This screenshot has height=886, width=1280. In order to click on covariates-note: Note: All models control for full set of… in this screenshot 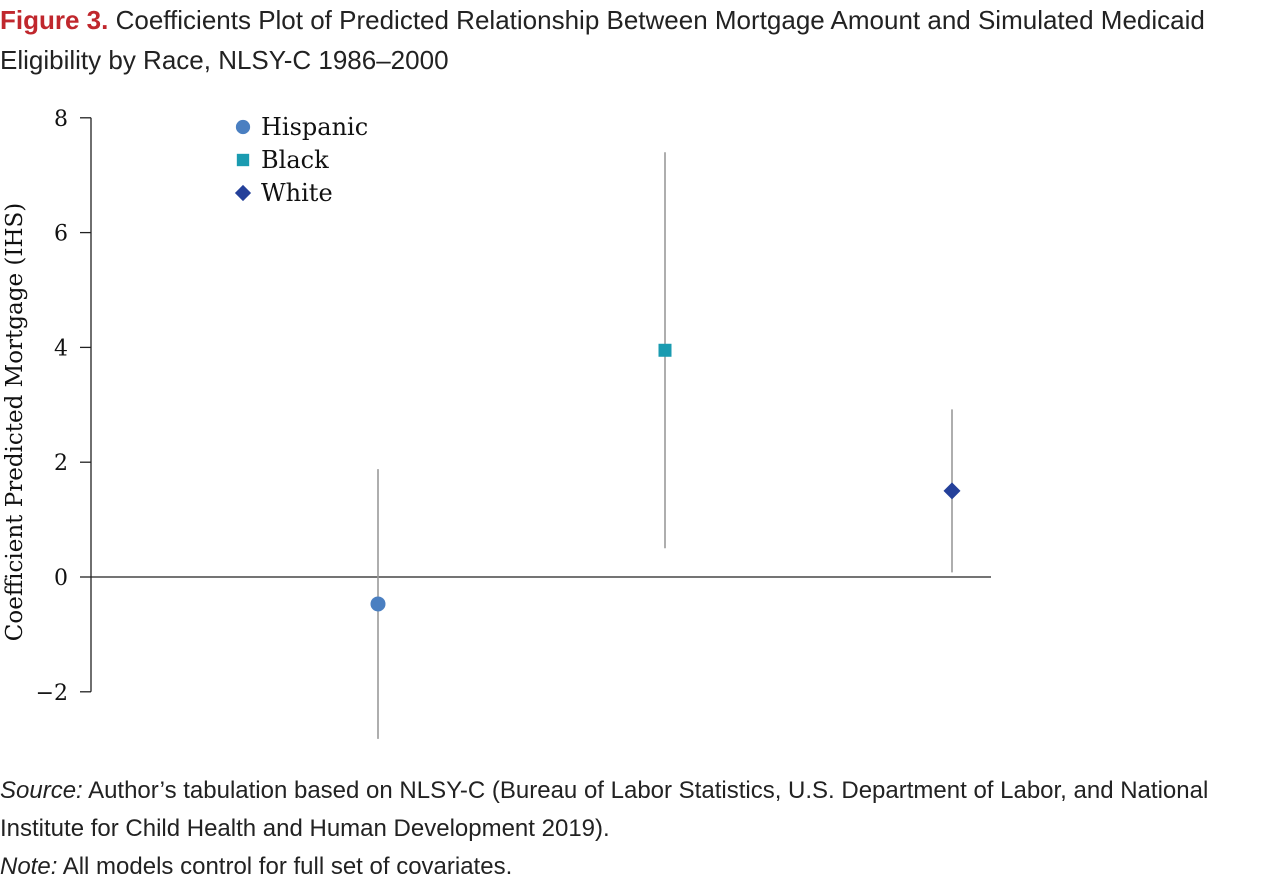, I will do `click(639, 867)`.